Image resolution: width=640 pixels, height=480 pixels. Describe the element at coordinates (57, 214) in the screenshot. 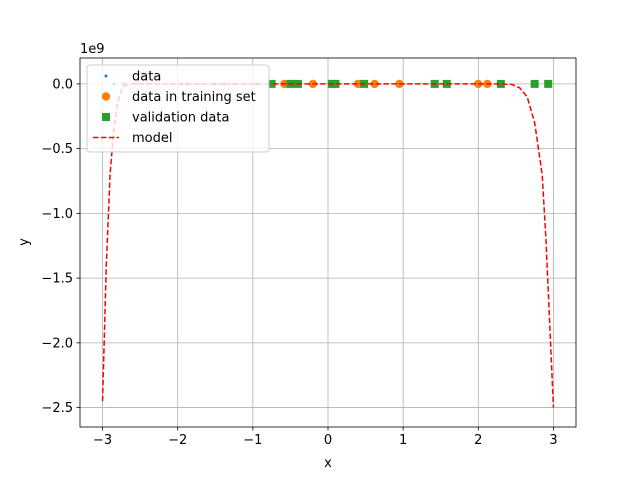

I see `y-tick-label: −1.0` at that location.